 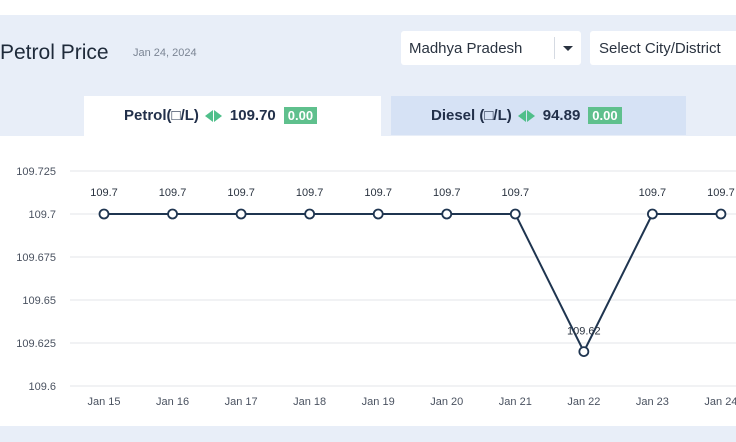 What do you see at coordinates (660, 48) in the screenshot?
I see `city-select-placeholder: Select City/District` at bounding box center [660, 48].